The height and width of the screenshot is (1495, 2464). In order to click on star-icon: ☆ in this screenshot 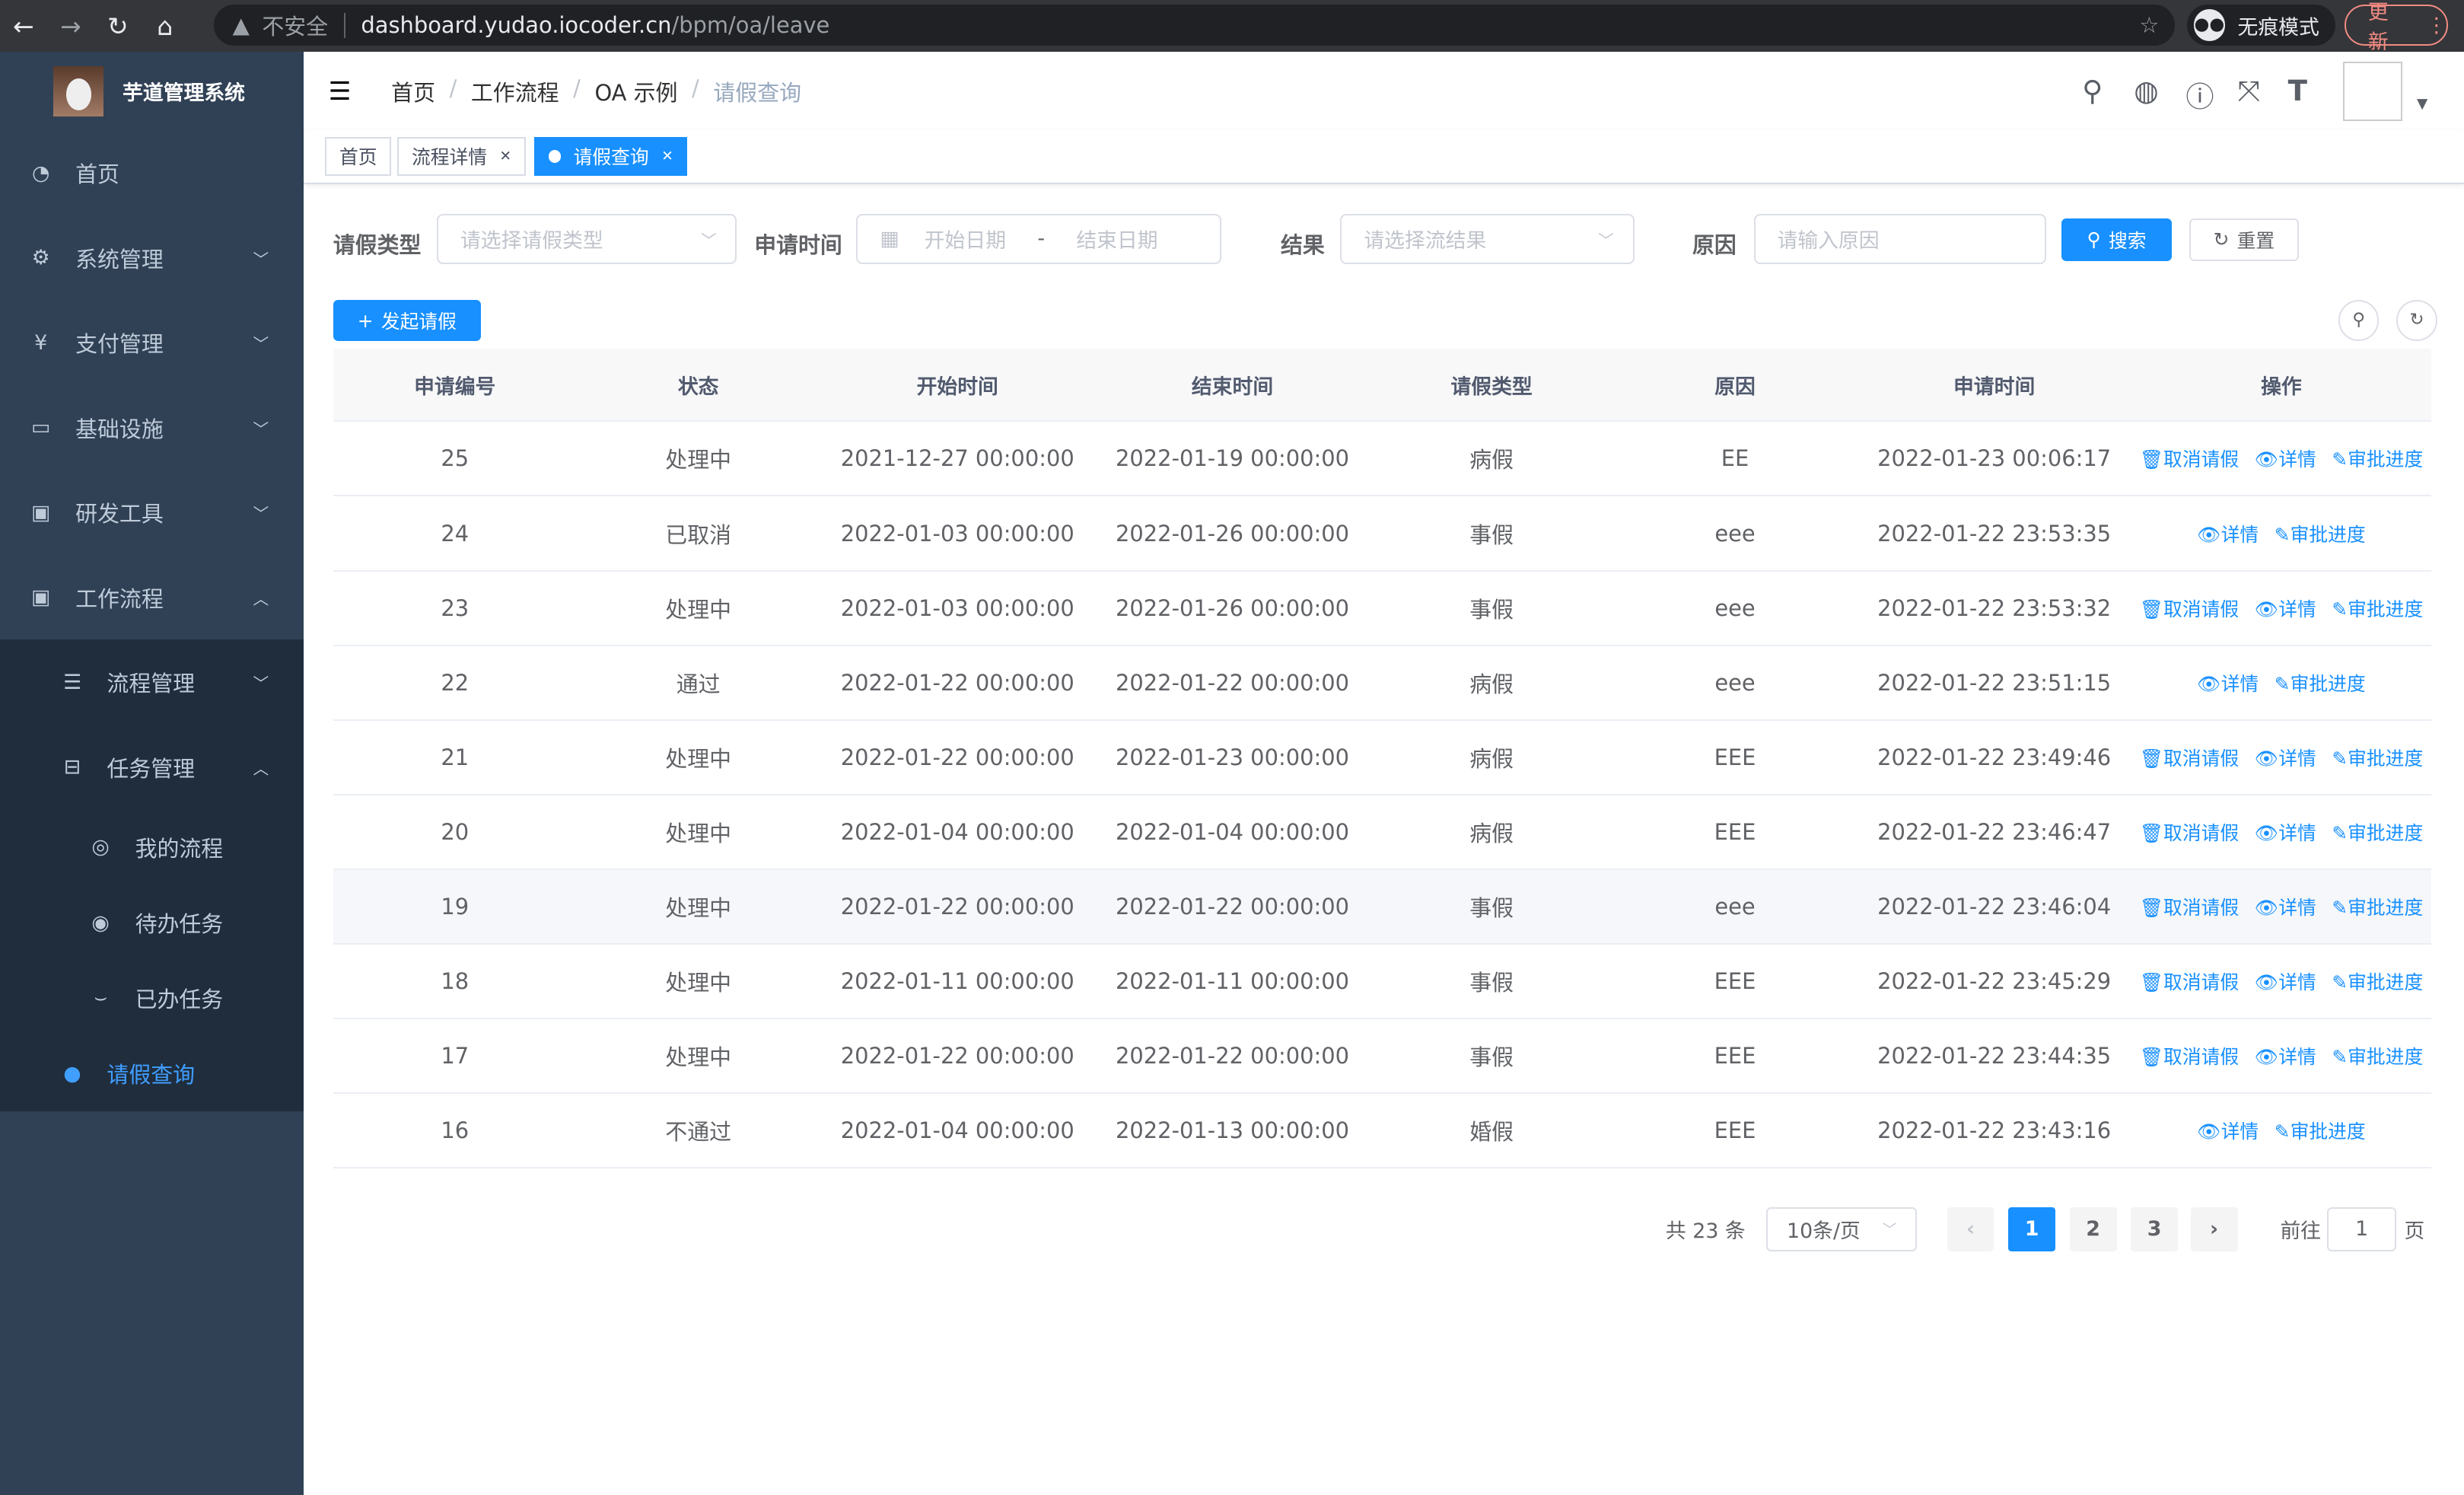, I will do `click(2149, 26)`.